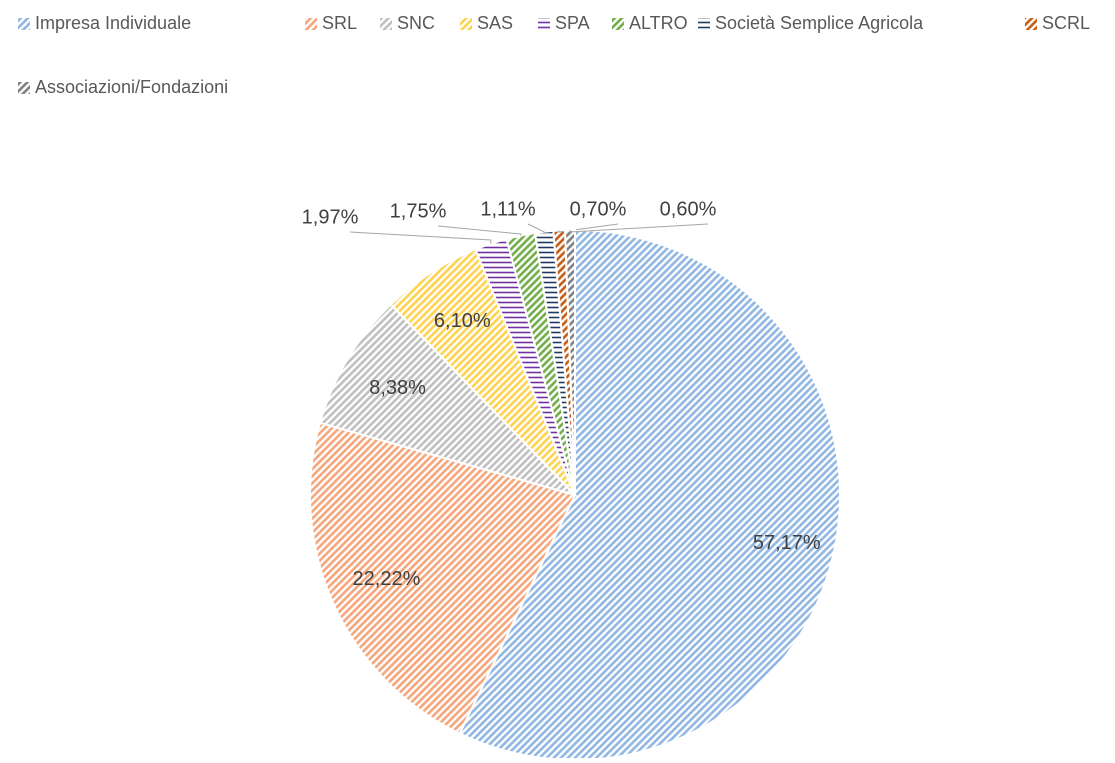 This screenshot has width=1115, height=763. What do you see at coordinates (387, 579) in the screenshot?
I see `data-label: 22,22%` at bounding box center [387, 579].